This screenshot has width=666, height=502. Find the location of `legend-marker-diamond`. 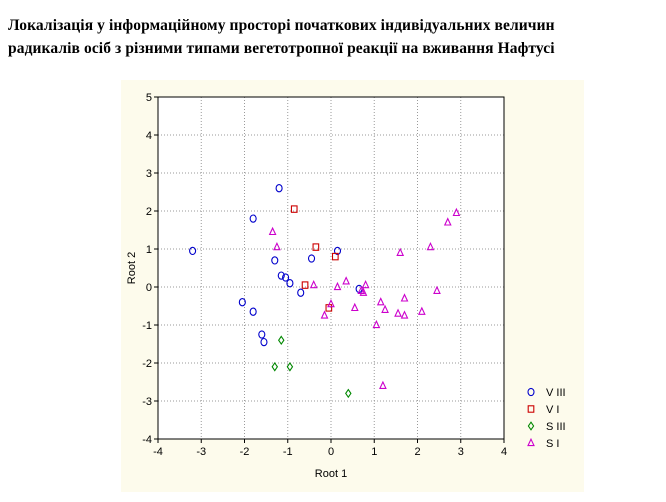

legend-marker-diamond is located at coordinates (531, 426).